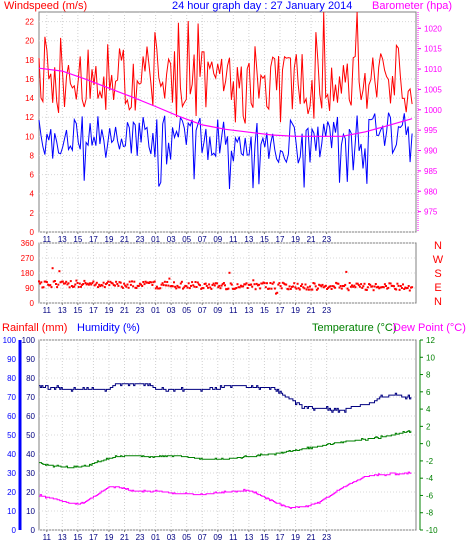 This screenshot has width=468, height=555. I want to click on compass-label: E, so click(437, 288).